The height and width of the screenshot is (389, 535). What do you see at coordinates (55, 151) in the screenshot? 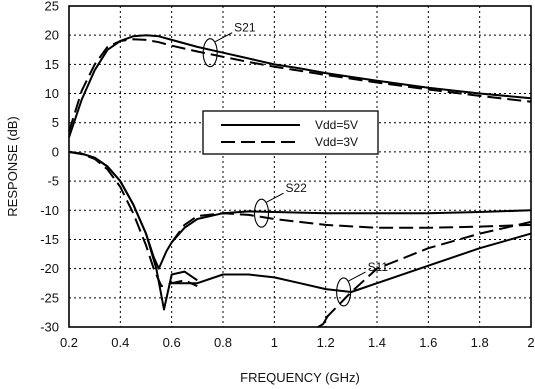
I see `y-tick-label: 0` at bounding box center [55, 151].